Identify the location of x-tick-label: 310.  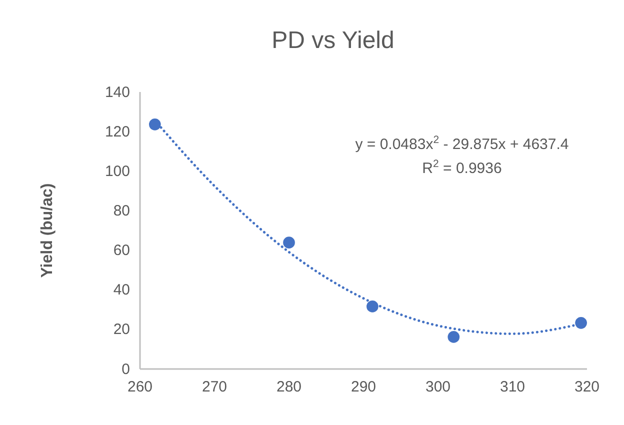
(513, 387).